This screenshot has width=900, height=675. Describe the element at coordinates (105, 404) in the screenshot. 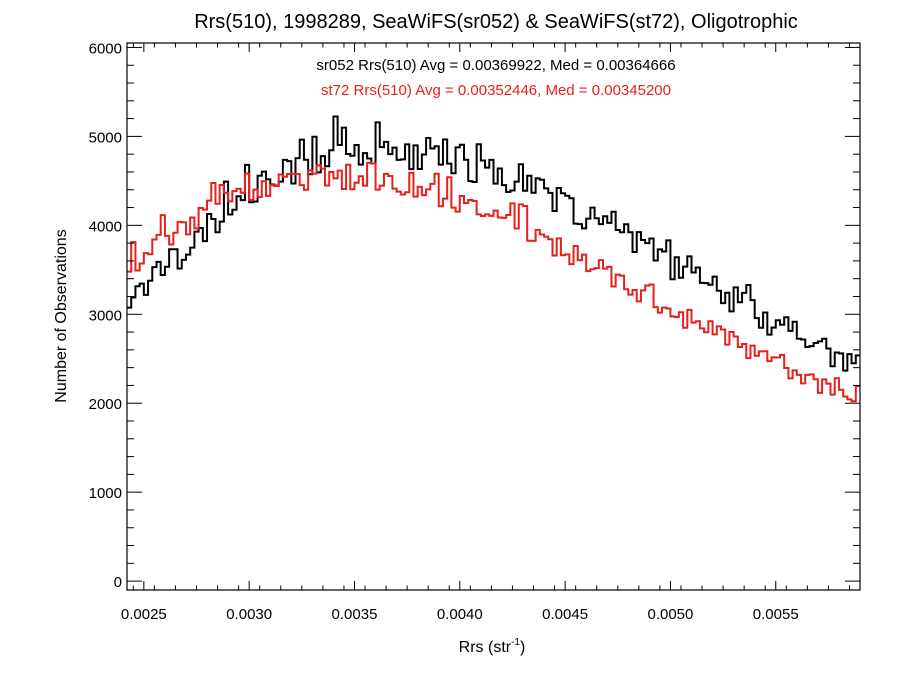

I see `y-tick-label-2: 2000` at that location.